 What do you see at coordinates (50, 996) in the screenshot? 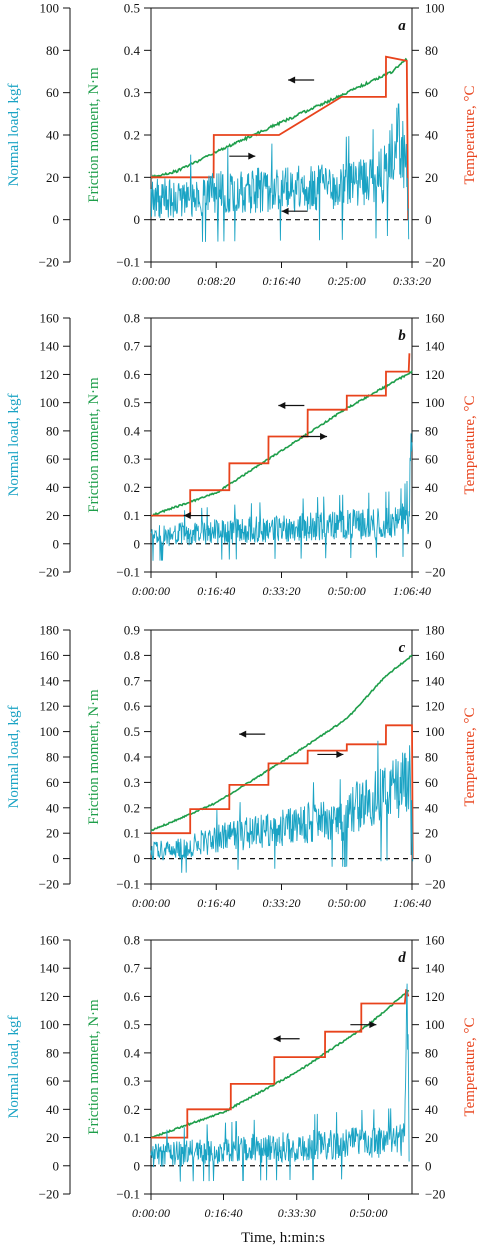
I see `left-axis-tick-label: 120` at bounding box center [50, 996].